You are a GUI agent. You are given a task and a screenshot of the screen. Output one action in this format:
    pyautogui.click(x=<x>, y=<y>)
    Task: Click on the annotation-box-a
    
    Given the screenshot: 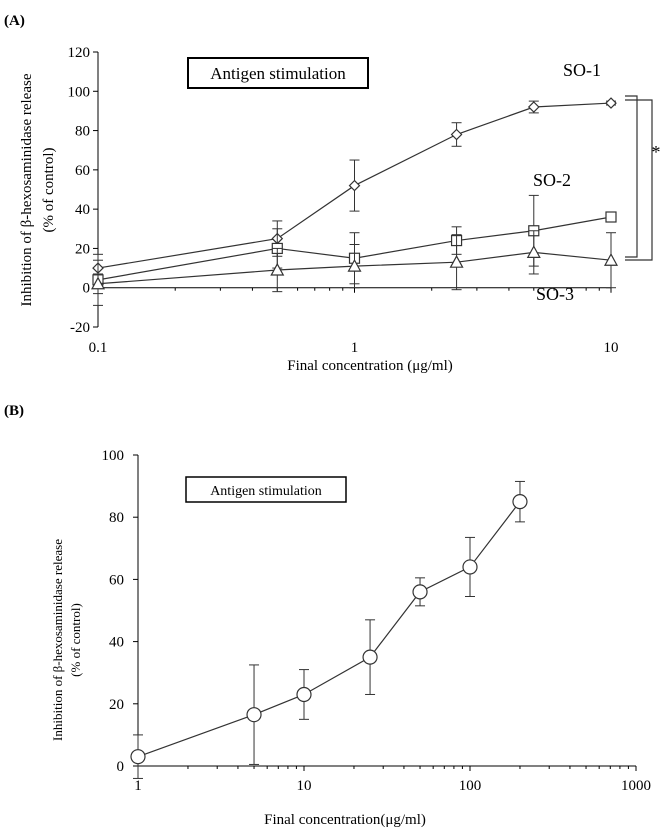 What is the action you would take?
    pyautogui.click(x=278, y=73)
    